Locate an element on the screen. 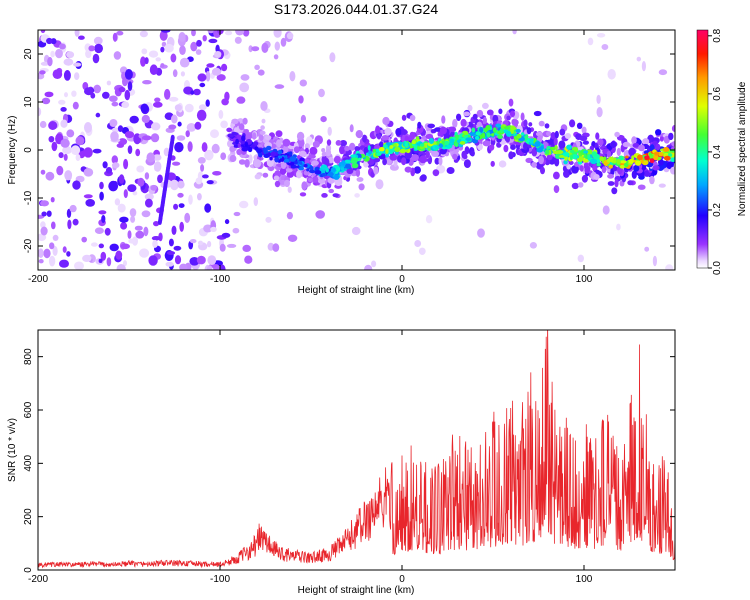  colorbar-tick-label: 0.6 is located at coordinates (717, 93).